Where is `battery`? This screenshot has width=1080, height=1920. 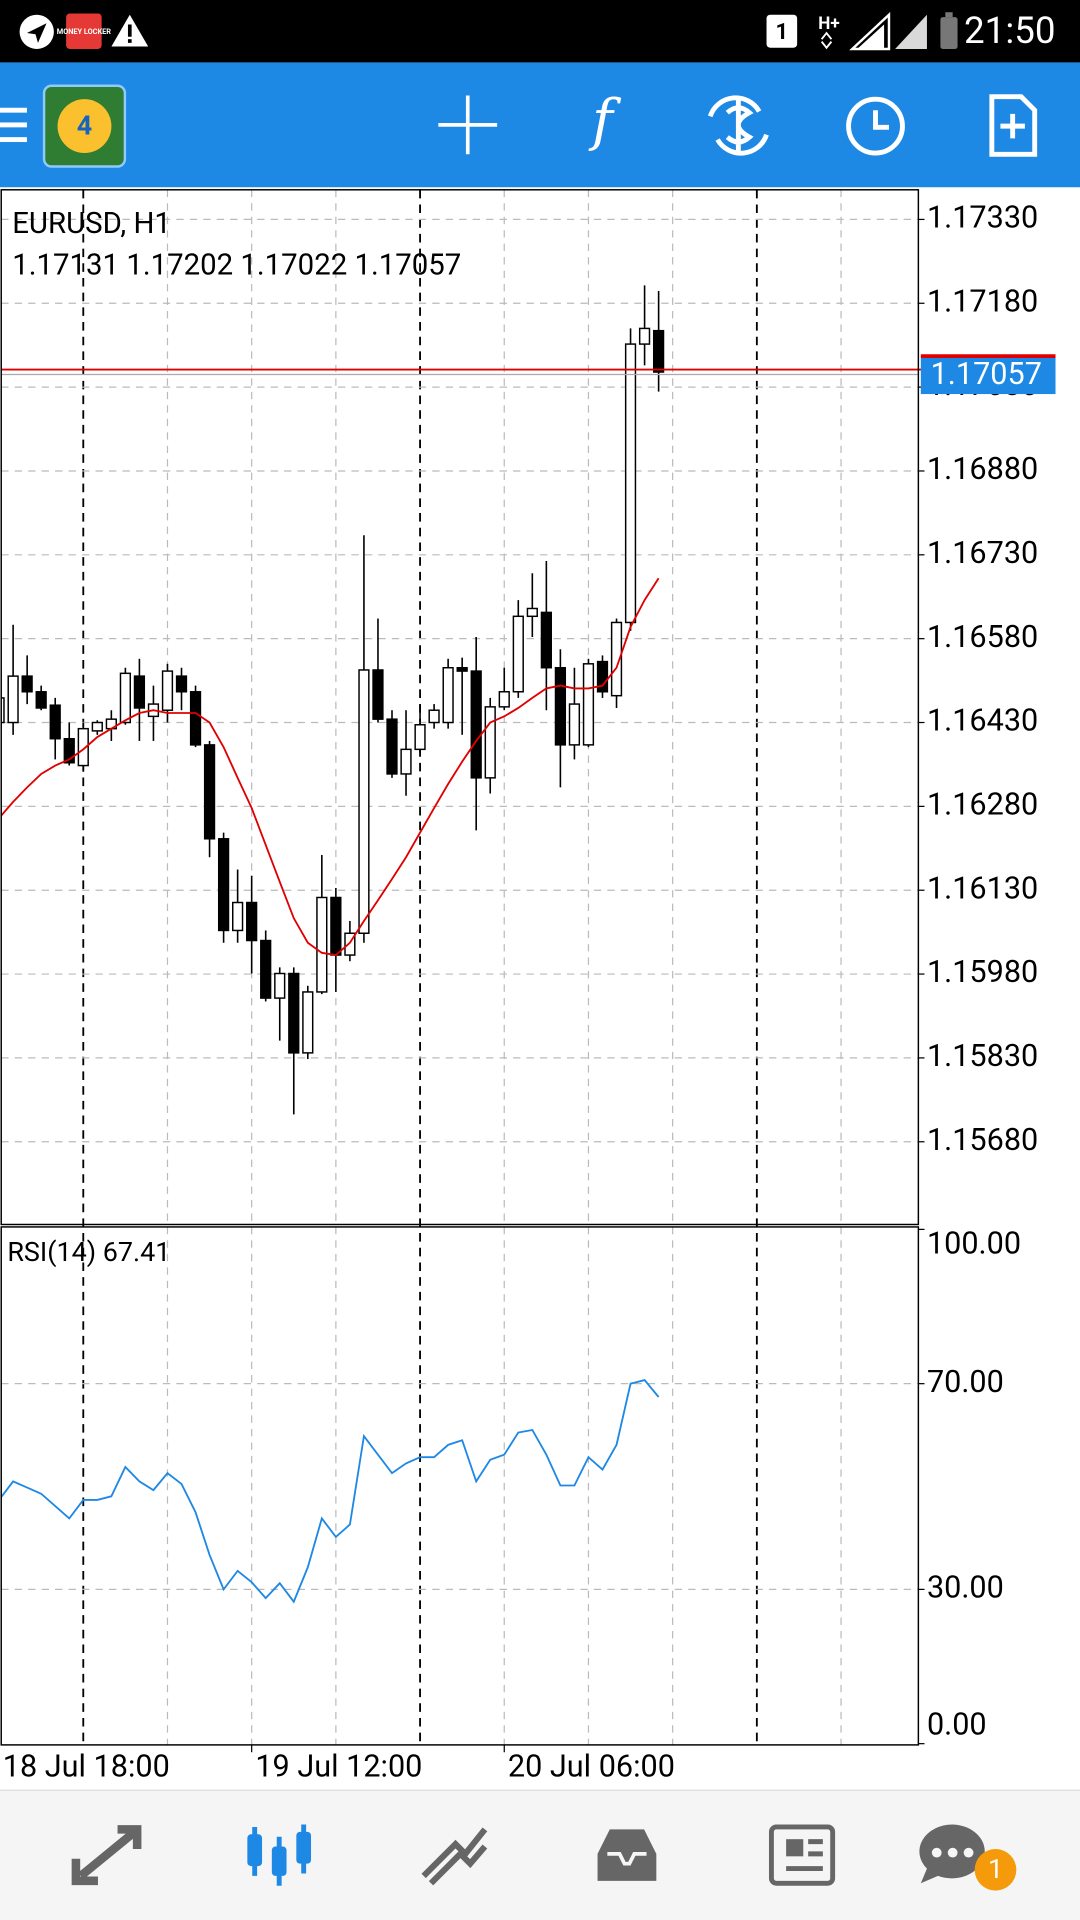 battery is located at coordinates (949, 33).